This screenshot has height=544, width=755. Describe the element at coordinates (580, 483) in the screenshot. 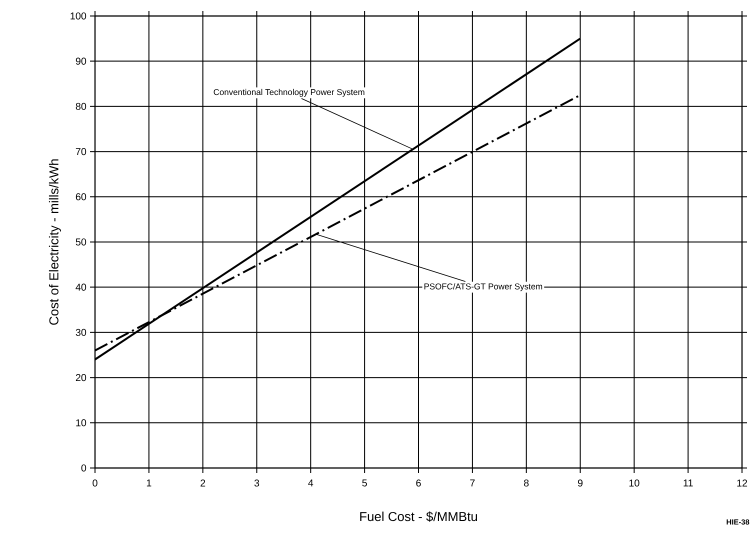

I see `x-tick-label: 9` at that location.